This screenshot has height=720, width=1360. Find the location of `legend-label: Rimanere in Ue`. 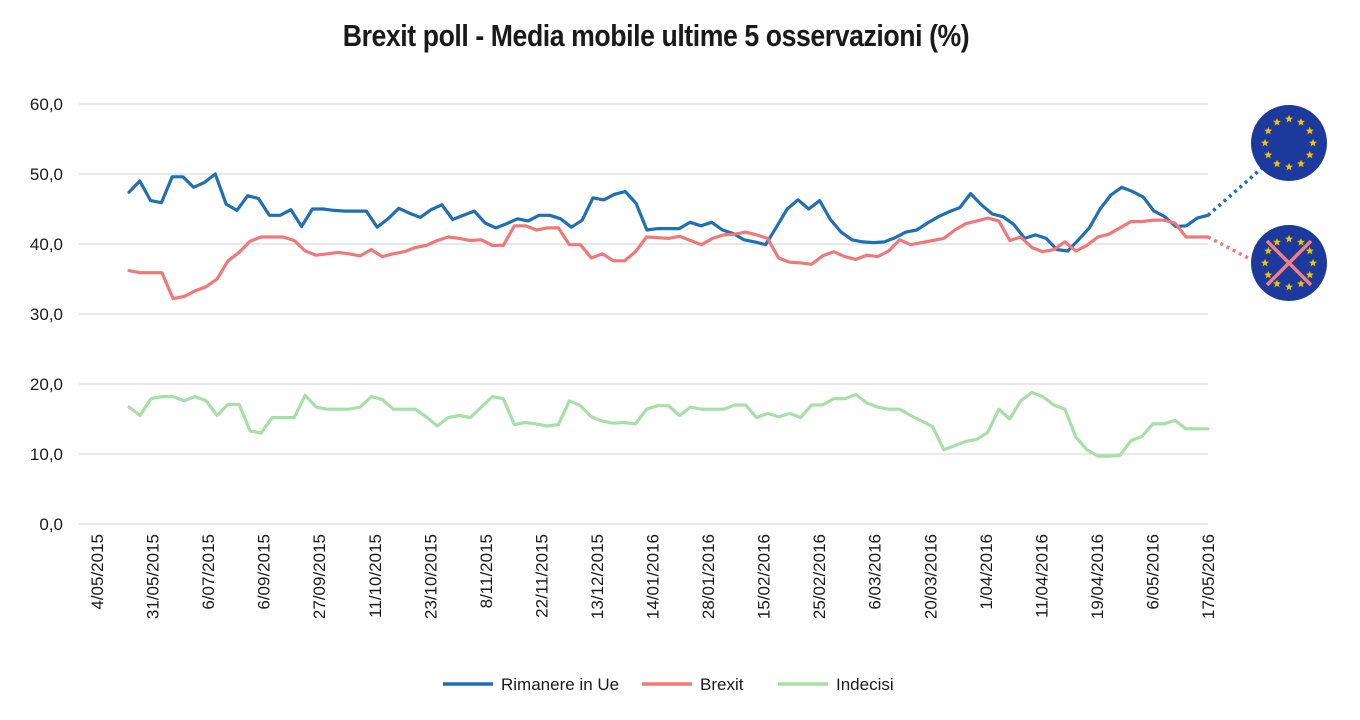

legend-label: Rimanere in Ue is located at coordinates (560, 684).